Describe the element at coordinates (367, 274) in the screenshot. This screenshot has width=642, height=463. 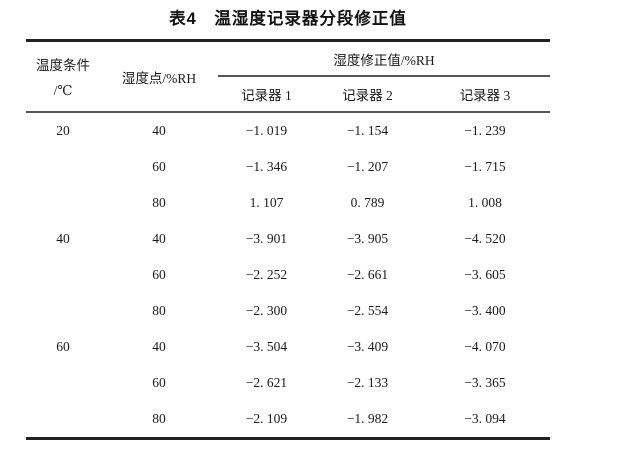
I see `cell-recorder2-value: −2. 661` at that location.